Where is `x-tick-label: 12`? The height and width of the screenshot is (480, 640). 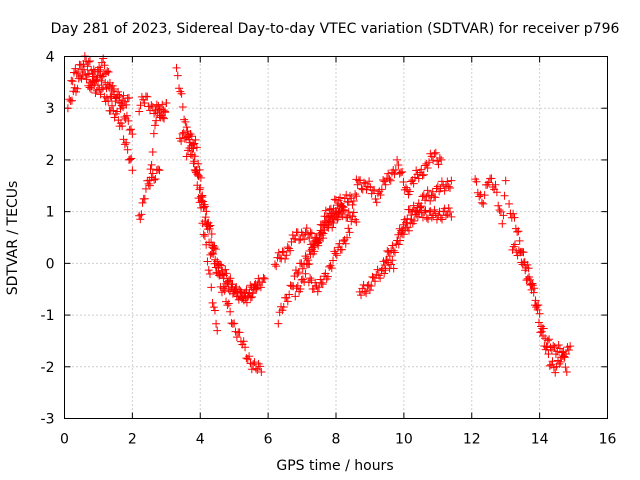 x-tick-label: 12 is located at coordinates (472, 440).